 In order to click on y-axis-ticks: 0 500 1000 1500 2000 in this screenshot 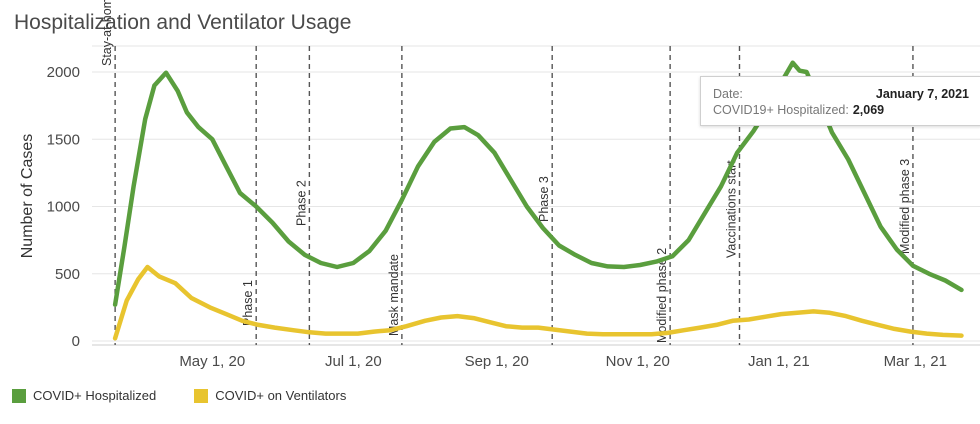, I will do `click(63, 207)`.